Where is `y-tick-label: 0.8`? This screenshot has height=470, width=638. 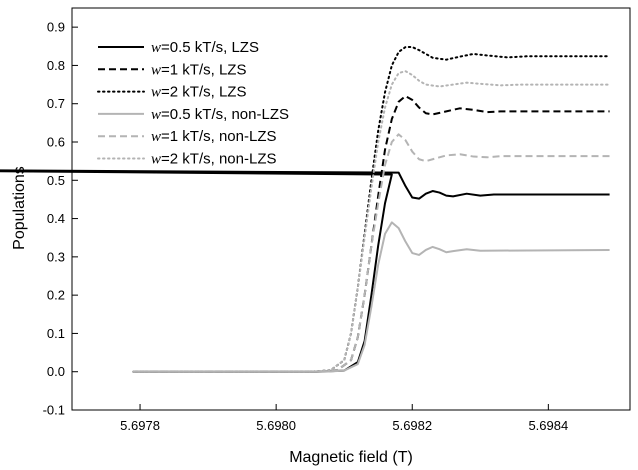
y-tick-label: 0.8 is located at coordinates (56, 65).